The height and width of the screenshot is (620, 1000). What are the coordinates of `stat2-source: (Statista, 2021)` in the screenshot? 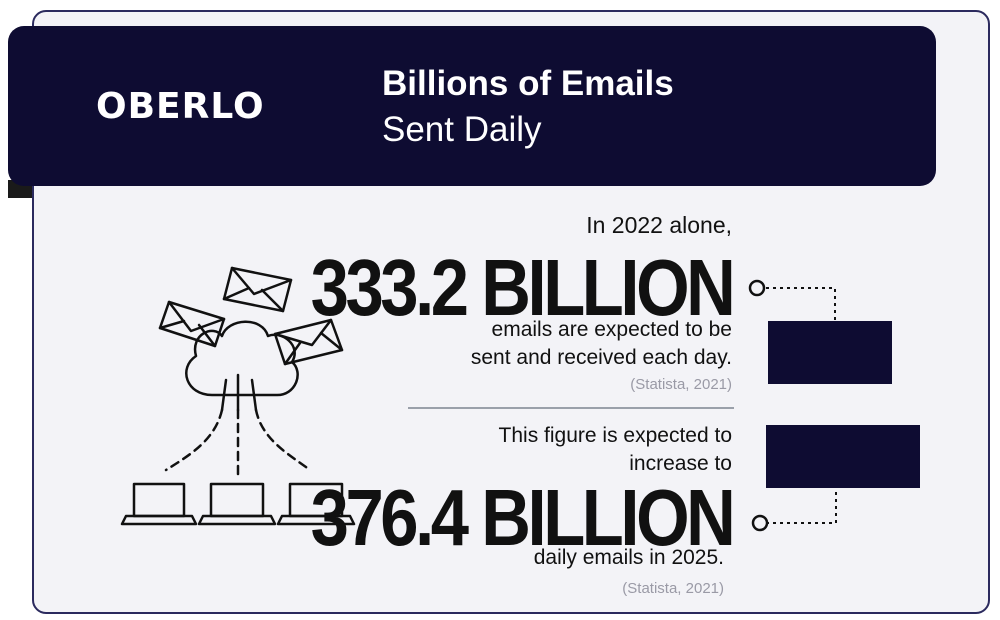 It's located at (673, 588).